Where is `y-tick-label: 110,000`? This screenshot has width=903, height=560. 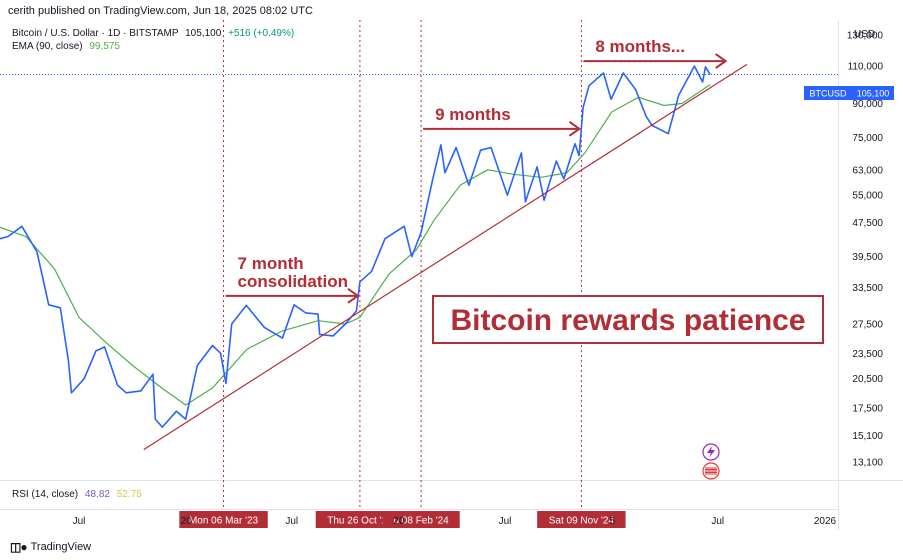 y-tick-label: 110,000 is located at coordinates (866, 67).